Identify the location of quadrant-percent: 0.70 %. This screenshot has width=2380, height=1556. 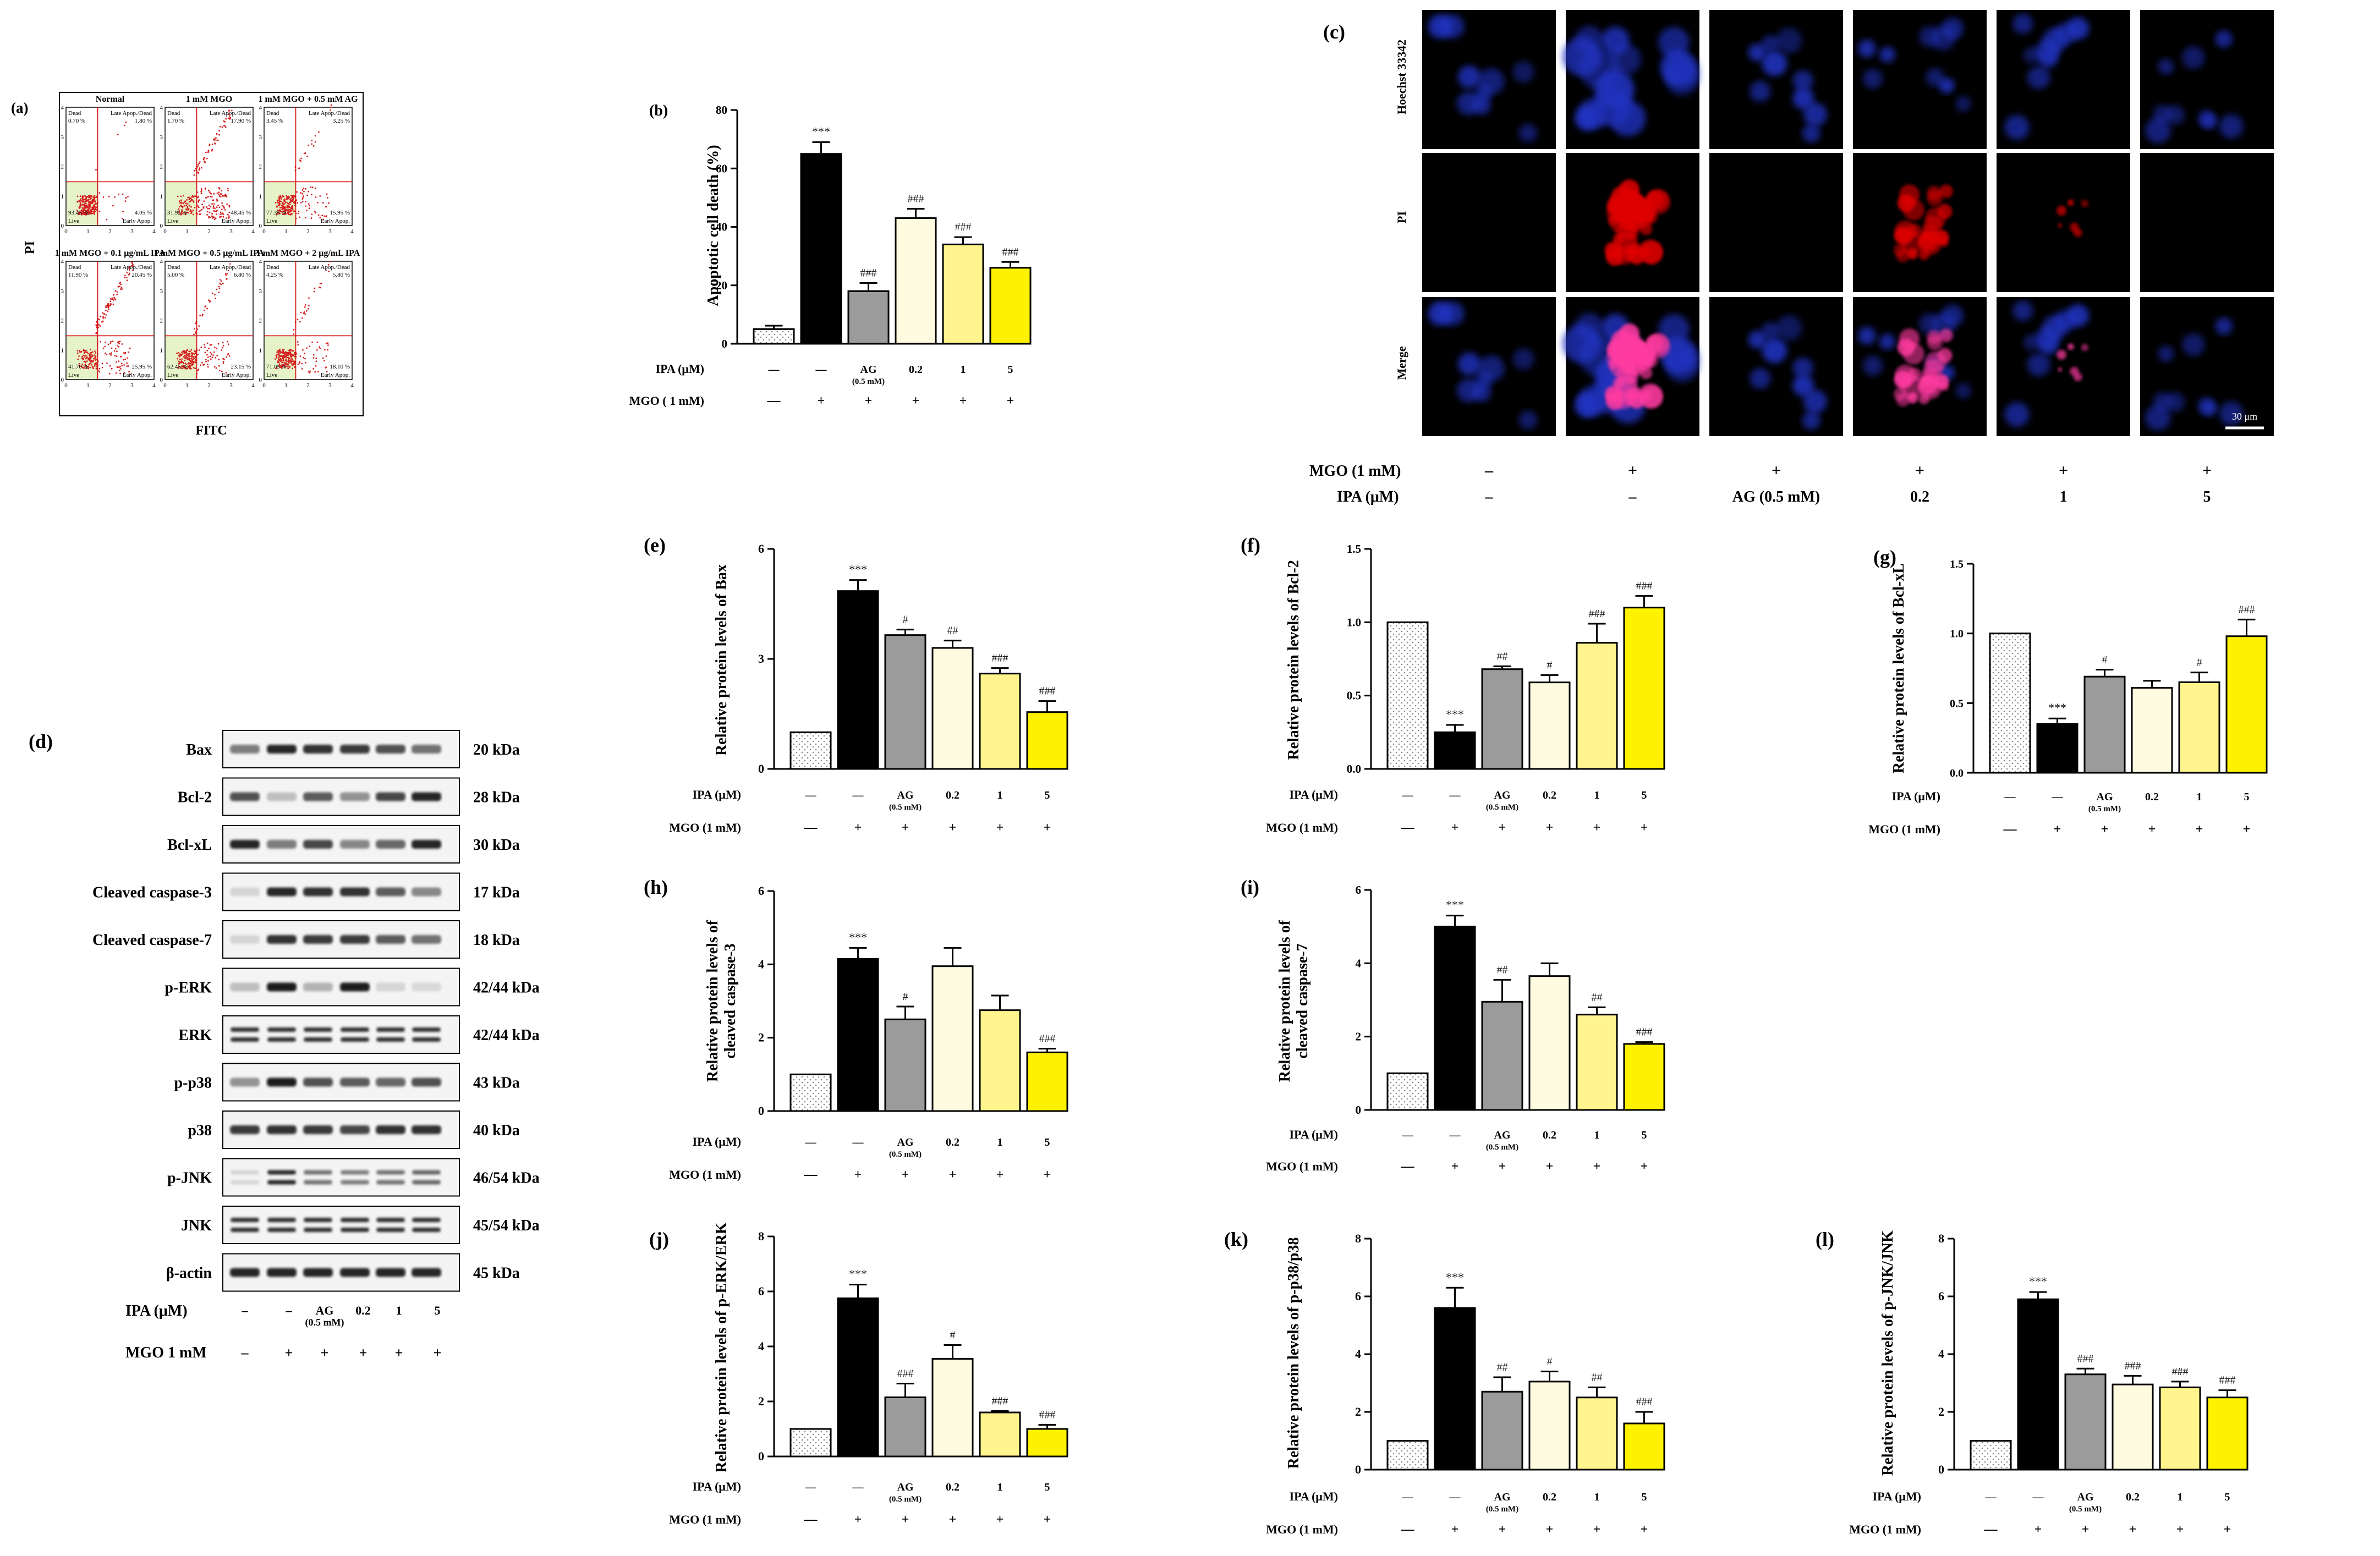
(77, 121).